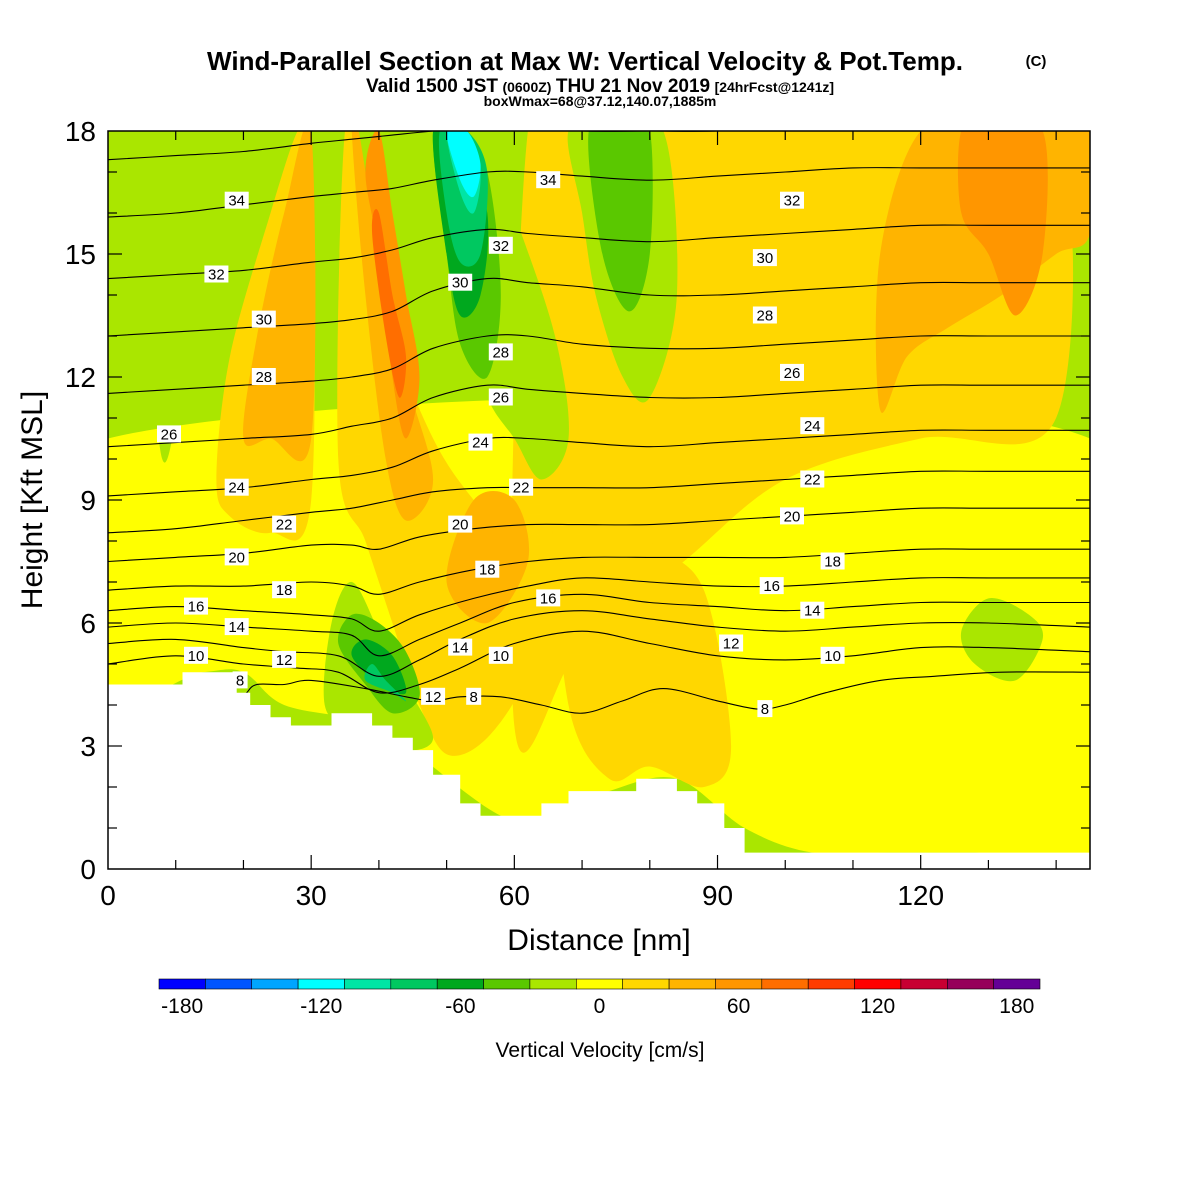  I want to click on contour-label-text: 26, so click(792, 373).